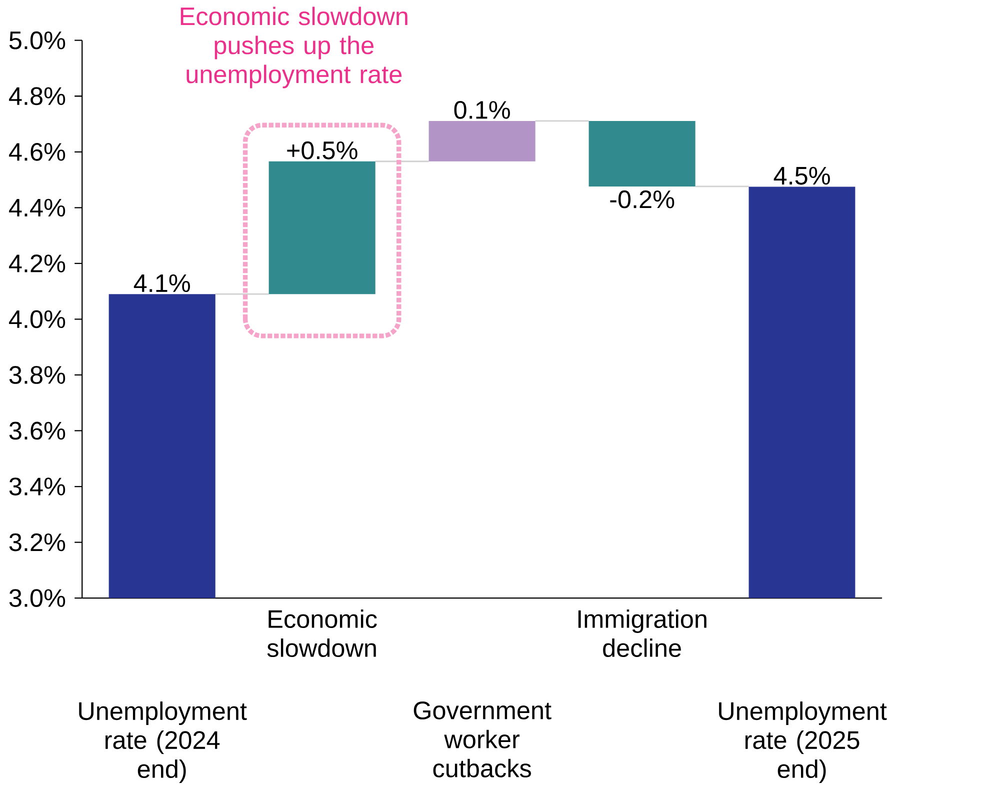  What do you see at coordinates (642, 634) in the screenshot?
I see `x-tick-label: Immigration decline` at bounding box center [642, 634].